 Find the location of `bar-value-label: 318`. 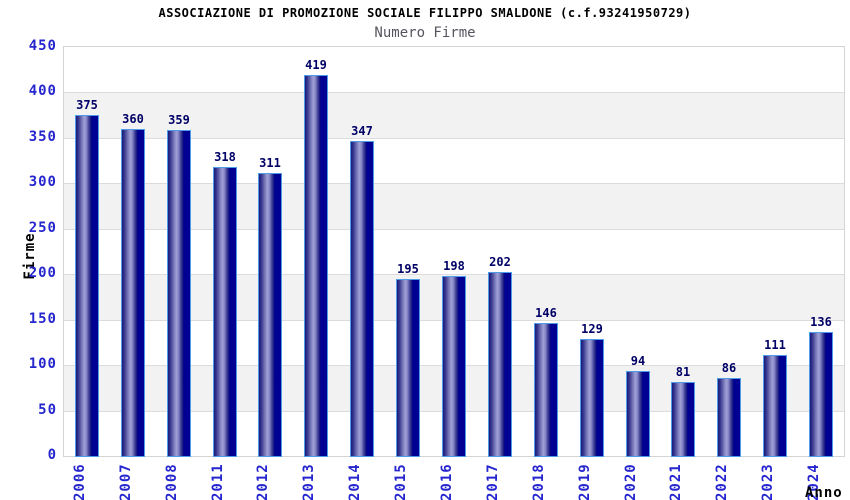

bar-value-label: 318 is located at coordinates (225, 157).